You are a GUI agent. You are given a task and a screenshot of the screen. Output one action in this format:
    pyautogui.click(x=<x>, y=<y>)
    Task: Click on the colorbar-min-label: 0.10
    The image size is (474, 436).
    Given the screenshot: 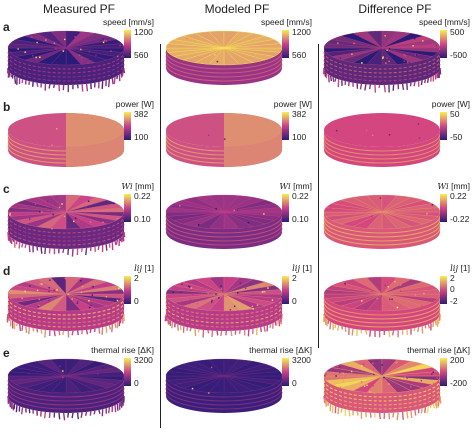 What is the action you would take?
    pyautogui.click(x=300, y=219)
    